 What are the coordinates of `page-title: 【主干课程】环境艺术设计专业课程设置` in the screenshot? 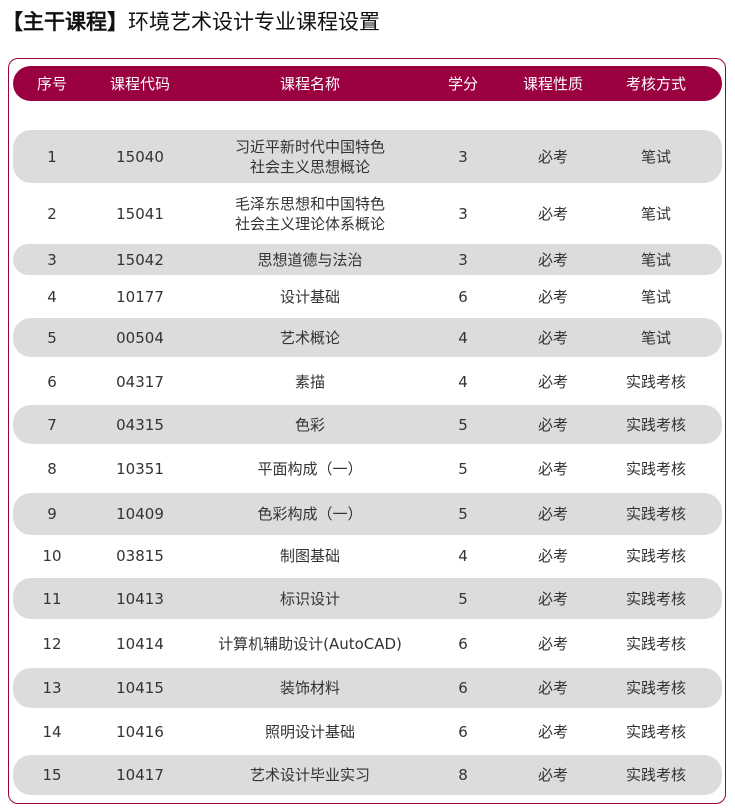 It's located at (191, 21).